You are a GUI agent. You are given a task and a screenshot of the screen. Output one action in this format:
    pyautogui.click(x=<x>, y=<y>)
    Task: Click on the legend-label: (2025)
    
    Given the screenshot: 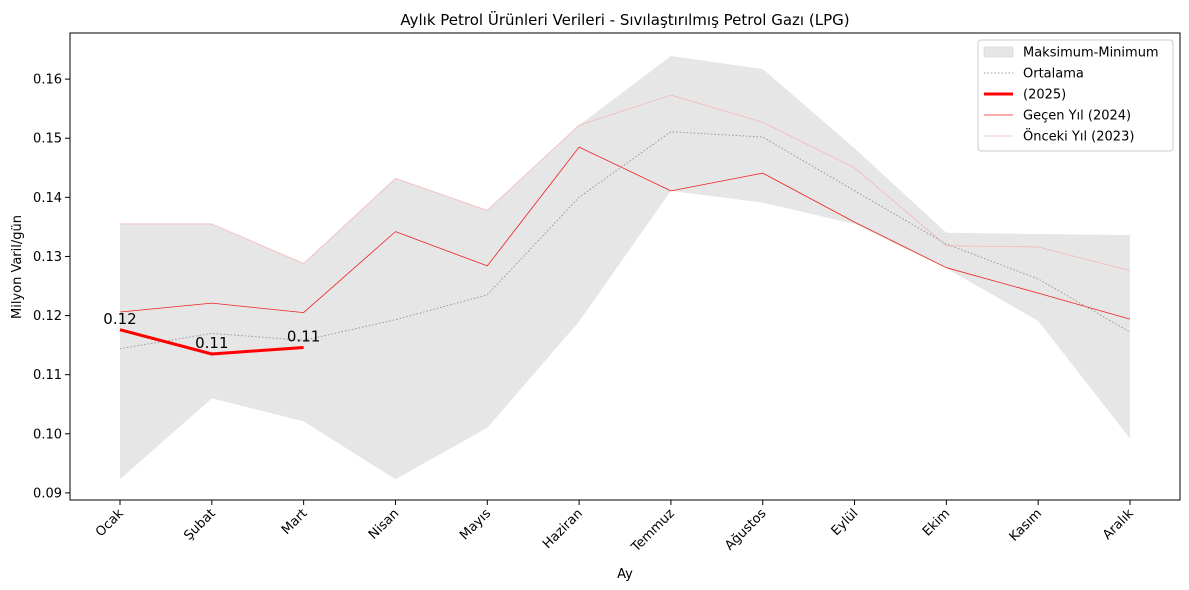 What is the action you would take?
    pyautogui.click(x=1044, y=95)
    